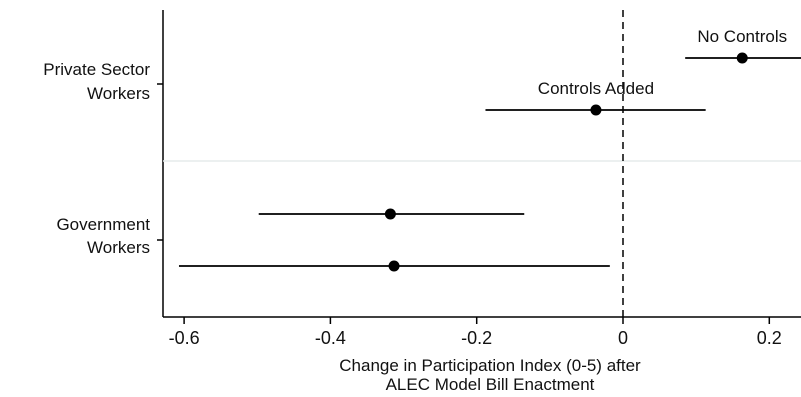 The height and width of the screenshot is (397, 801). Describe the element at coordinates (662, 62) in the screenshot. I see `estimate-annotations: No Controls Controls Added` at that location.